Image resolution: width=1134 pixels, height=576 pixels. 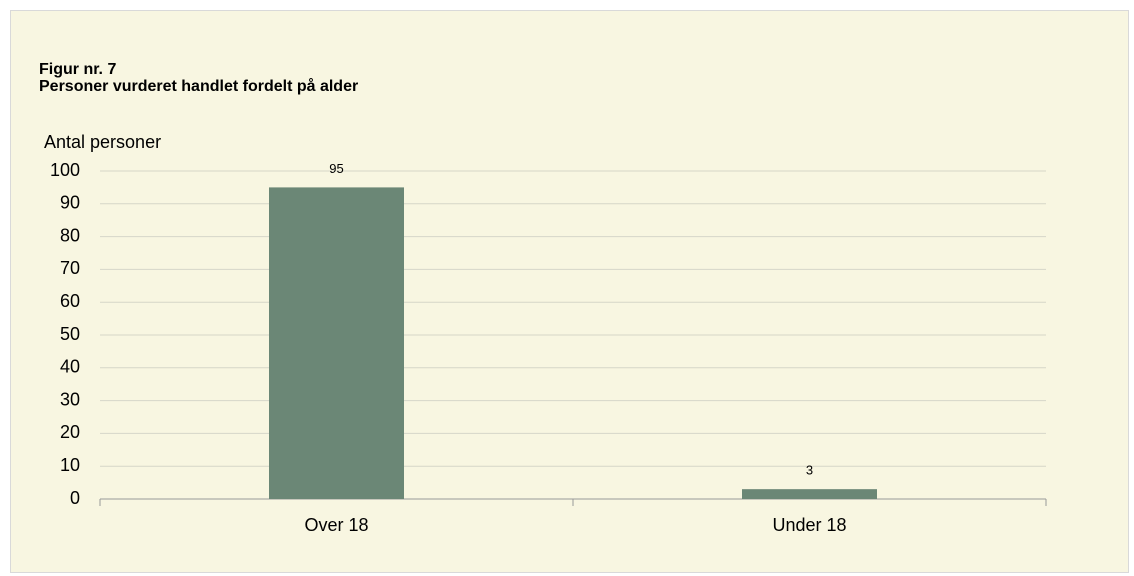 I want to click on data-label: 3, so click(x=809, y=470).